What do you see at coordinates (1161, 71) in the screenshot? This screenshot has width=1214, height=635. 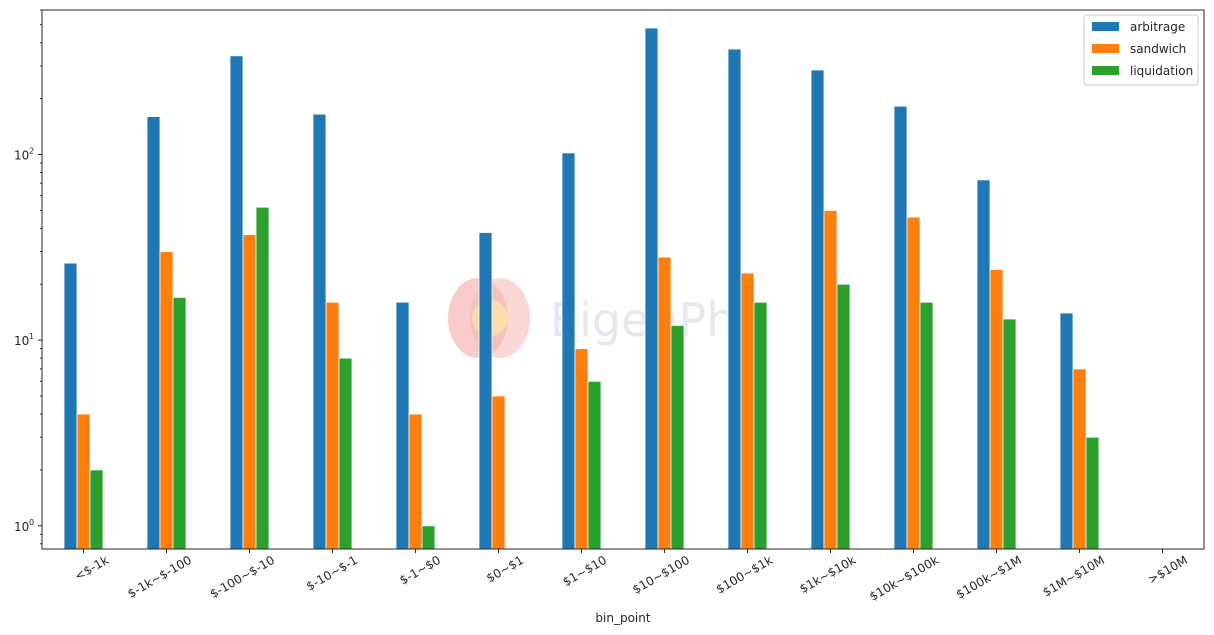 I see `legend-label-liquidation: liquidation` at bounding box center [1161, 71].